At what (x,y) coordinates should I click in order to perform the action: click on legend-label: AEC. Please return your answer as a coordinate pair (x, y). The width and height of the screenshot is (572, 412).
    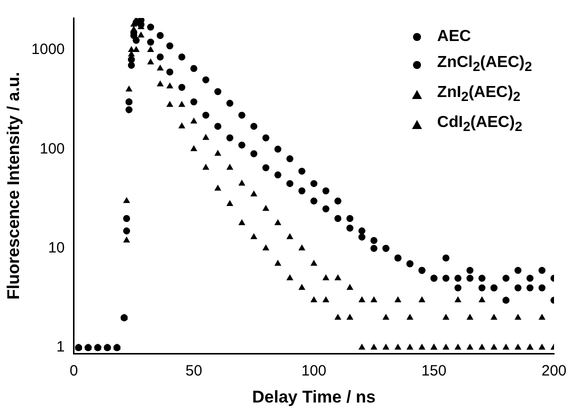
    Looking at the image, I should click on (454, 37).